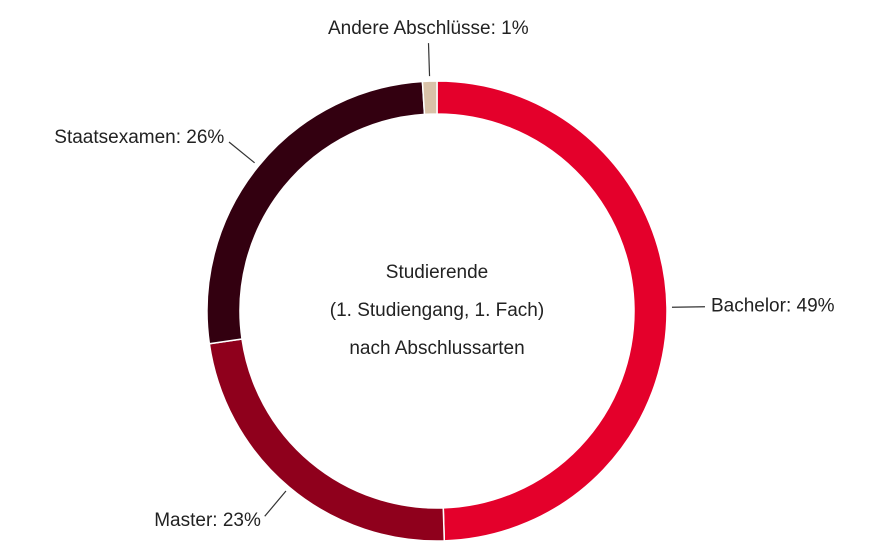 This screenshot has width=875, height=548. I want to click on data-label: Master: 23%, so click(207, 520).